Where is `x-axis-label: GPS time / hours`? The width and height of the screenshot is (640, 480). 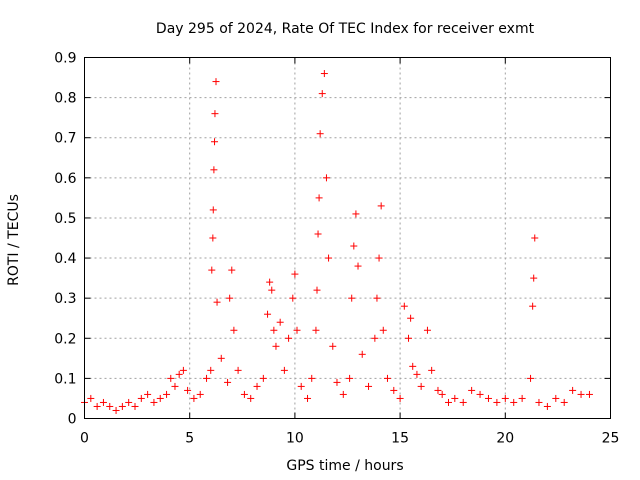
x-axis-label: GPS time / hours is located at coordinates (344, 466).